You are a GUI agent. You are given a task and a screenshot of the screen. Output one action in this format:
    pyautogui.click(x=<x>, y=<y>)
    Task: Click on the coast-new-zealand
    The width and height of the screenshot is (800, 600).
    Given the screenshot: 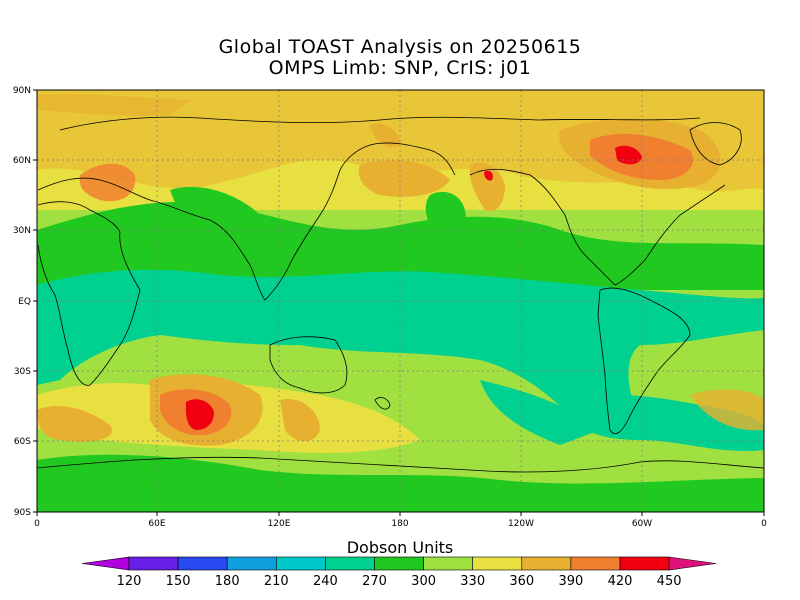 What is the action you would take?
    pyautogui.click(x=382, y=403)
    